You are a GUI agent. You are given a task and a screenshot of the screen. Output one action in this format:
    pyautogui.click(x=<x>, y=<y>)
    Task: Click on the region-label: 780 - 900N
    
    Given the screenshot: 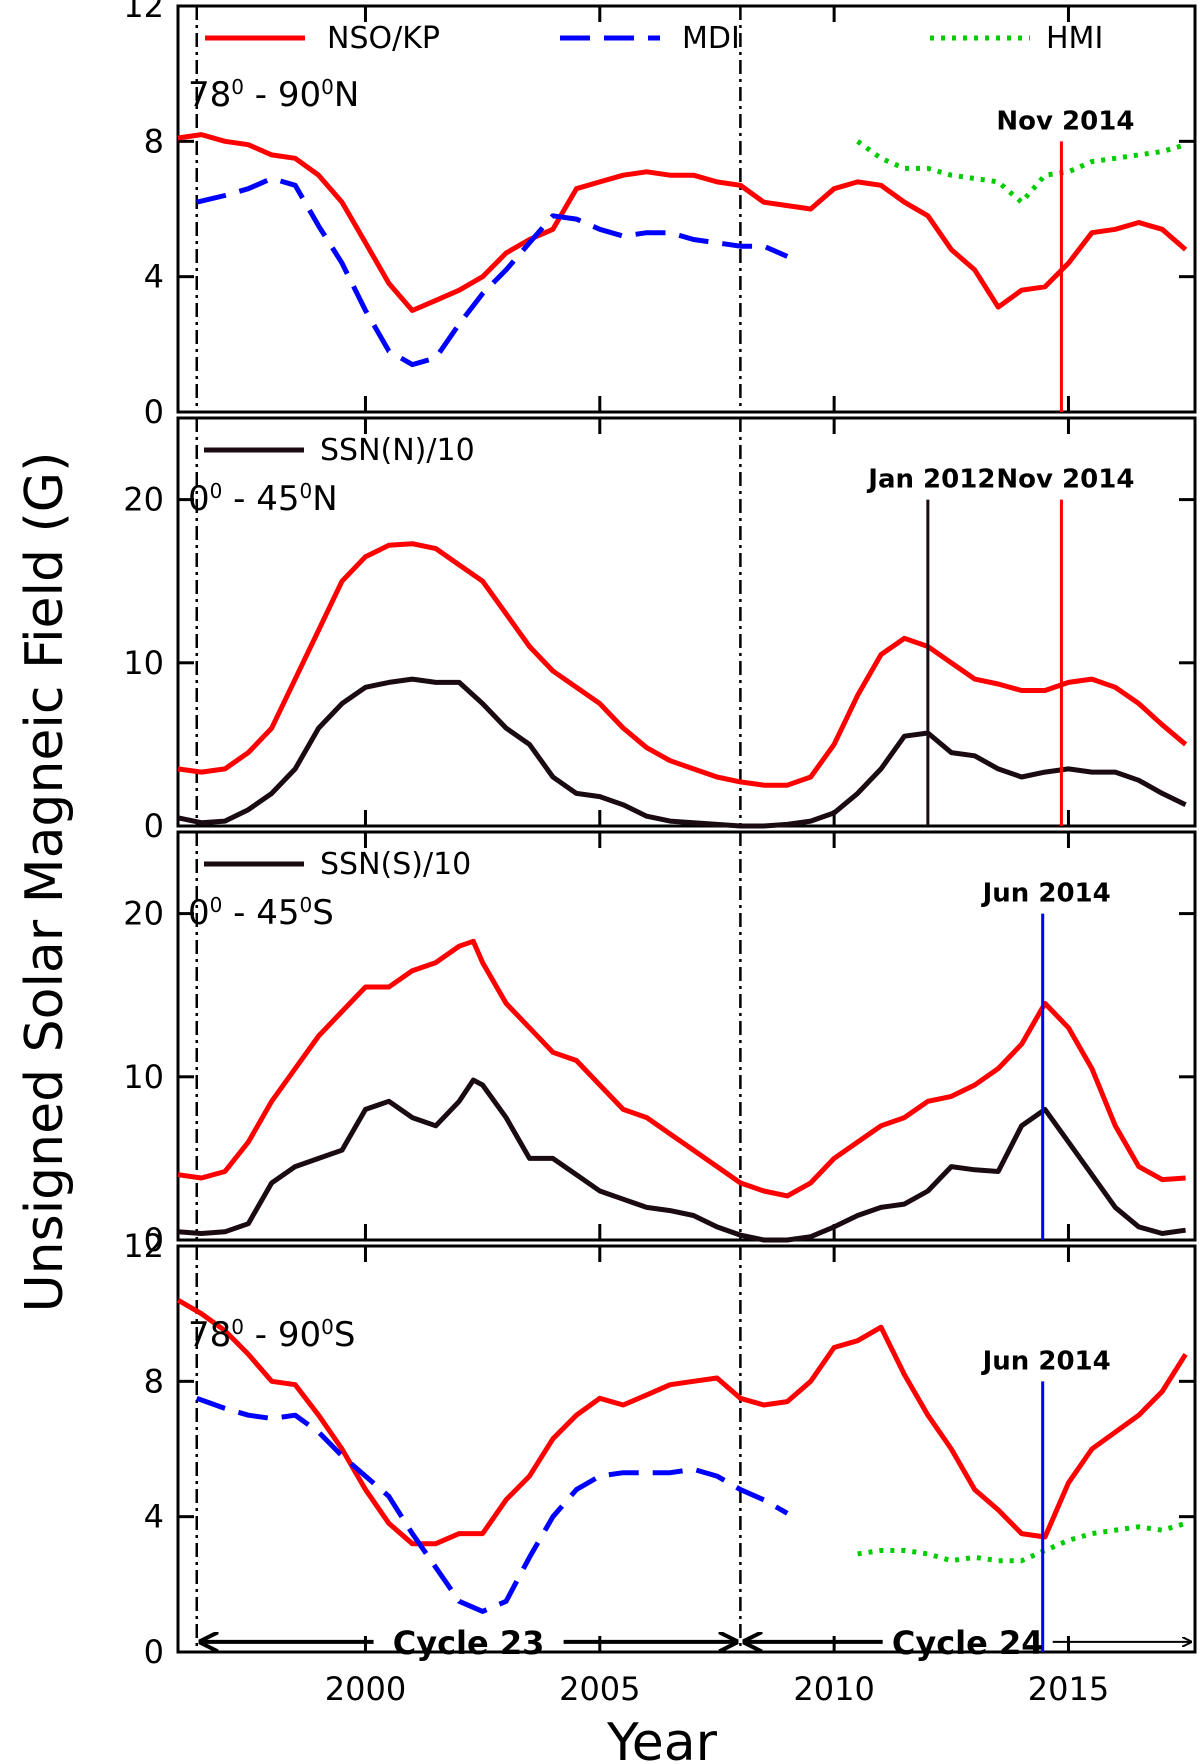 What is the action you would take?
    pyautogui.click(x=273, y=95)
    